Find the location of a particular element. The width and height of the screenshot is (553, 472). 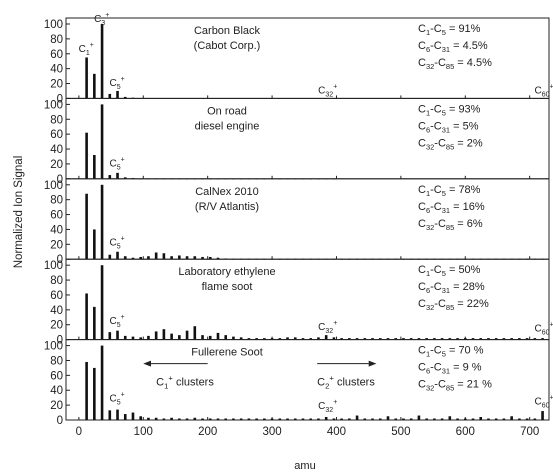

y-tick-label: 100 is located at coordinates (53, 347).